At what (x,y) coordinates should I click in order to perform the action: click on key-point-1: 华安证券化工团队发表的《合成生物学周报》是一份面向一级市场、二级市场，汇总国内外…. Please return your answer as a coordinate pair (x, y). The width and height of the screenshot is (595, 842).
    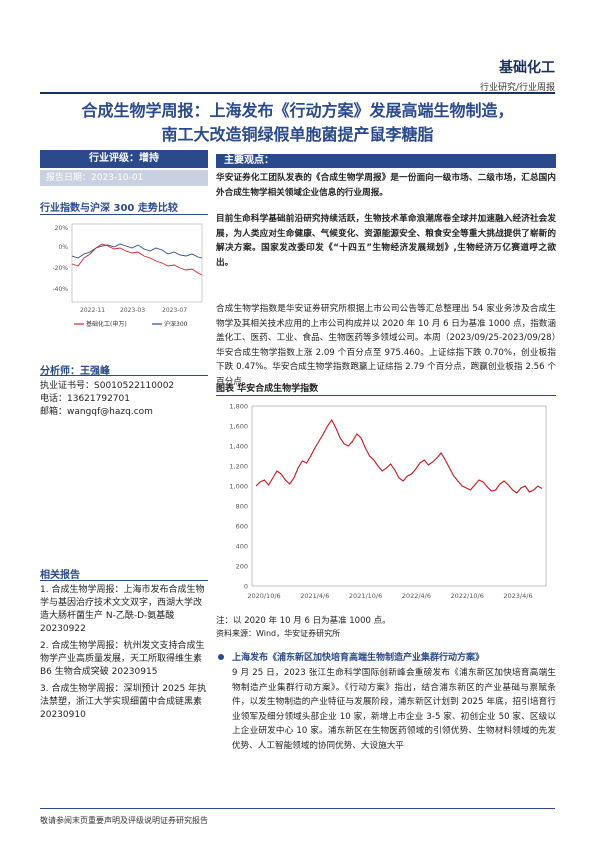
    Looking at the image, I should click on (386, 185).